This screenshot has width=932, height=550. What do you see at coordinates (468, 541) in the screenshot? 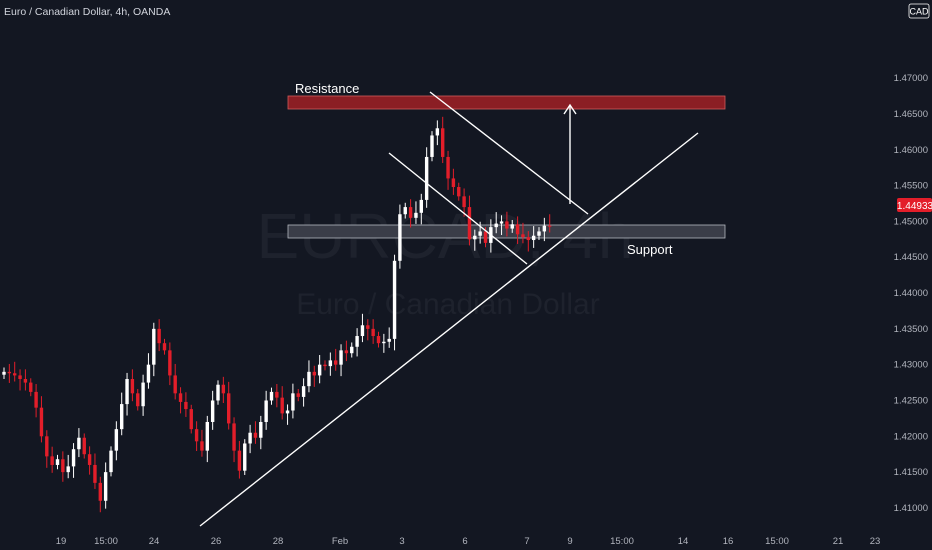
I see `time-axis: 19 15:00 24 26 28 Feb 3 6 7 9 15:00 14 16 15:00 21 23` at bounding box center [468, 541].